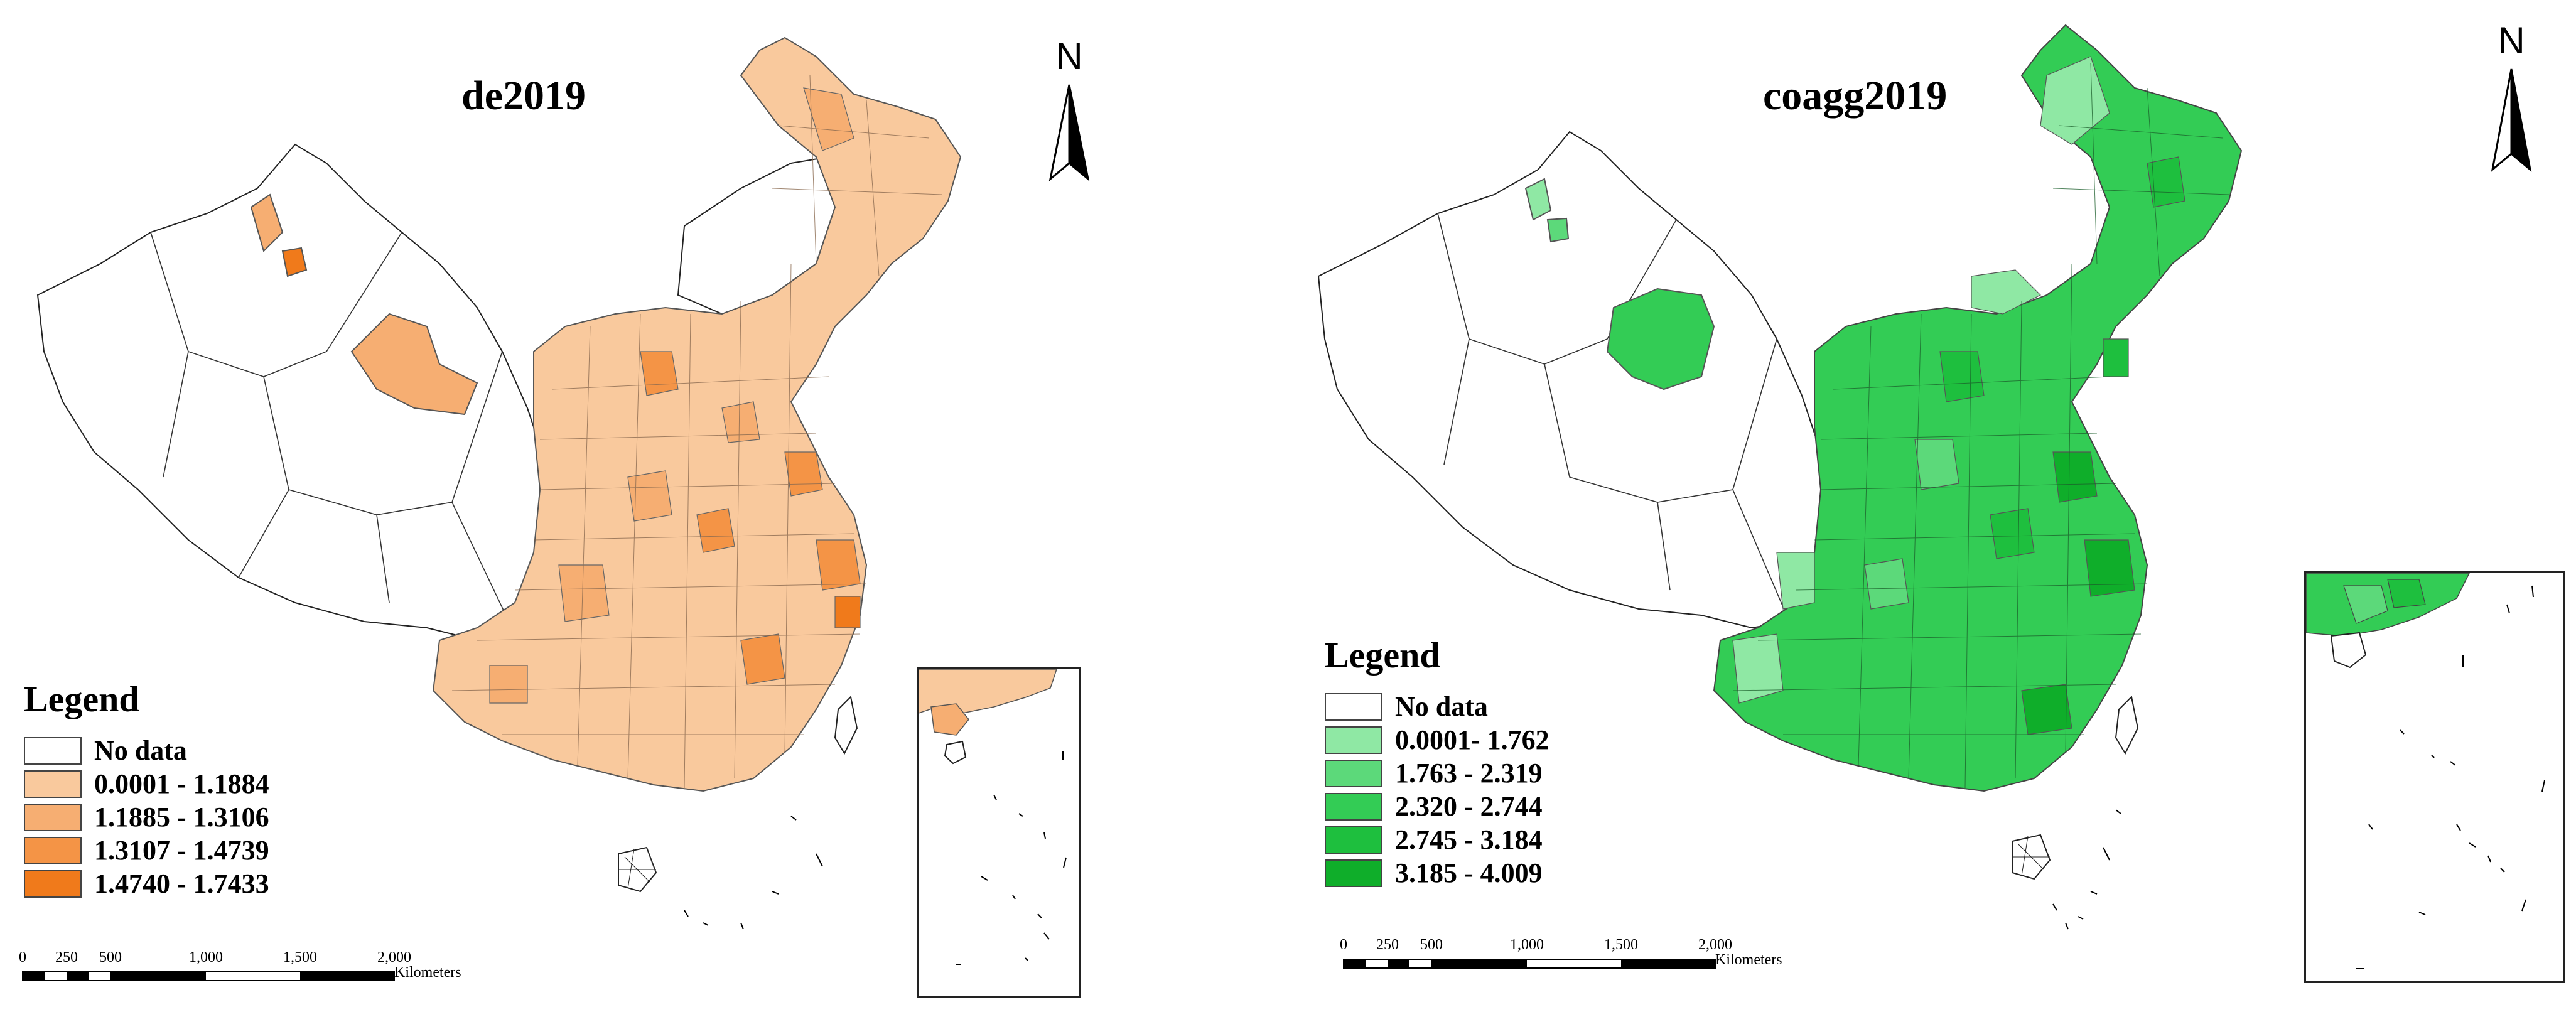 Image resolution: width=2576 pixels, height=1012 pixels. I want to click on legend-row: 2.320 - 2.744, so click(1437, 806).